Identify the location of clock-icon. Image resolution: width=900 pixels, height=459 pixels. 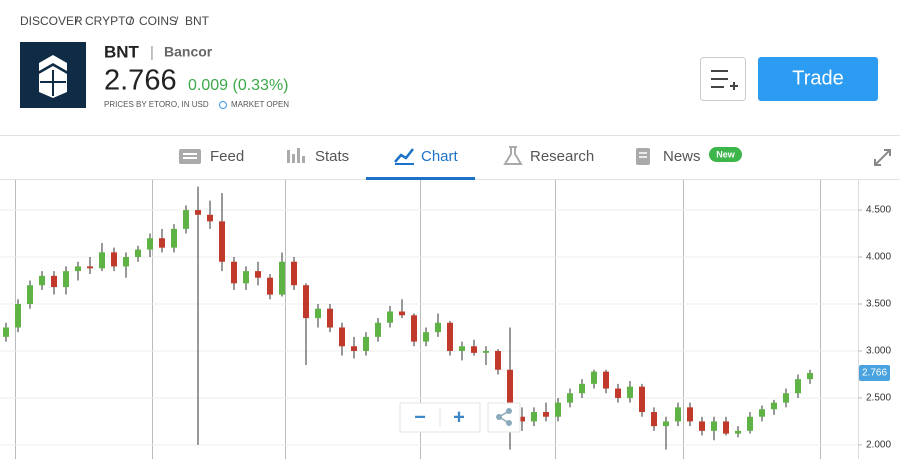
(223, 105).